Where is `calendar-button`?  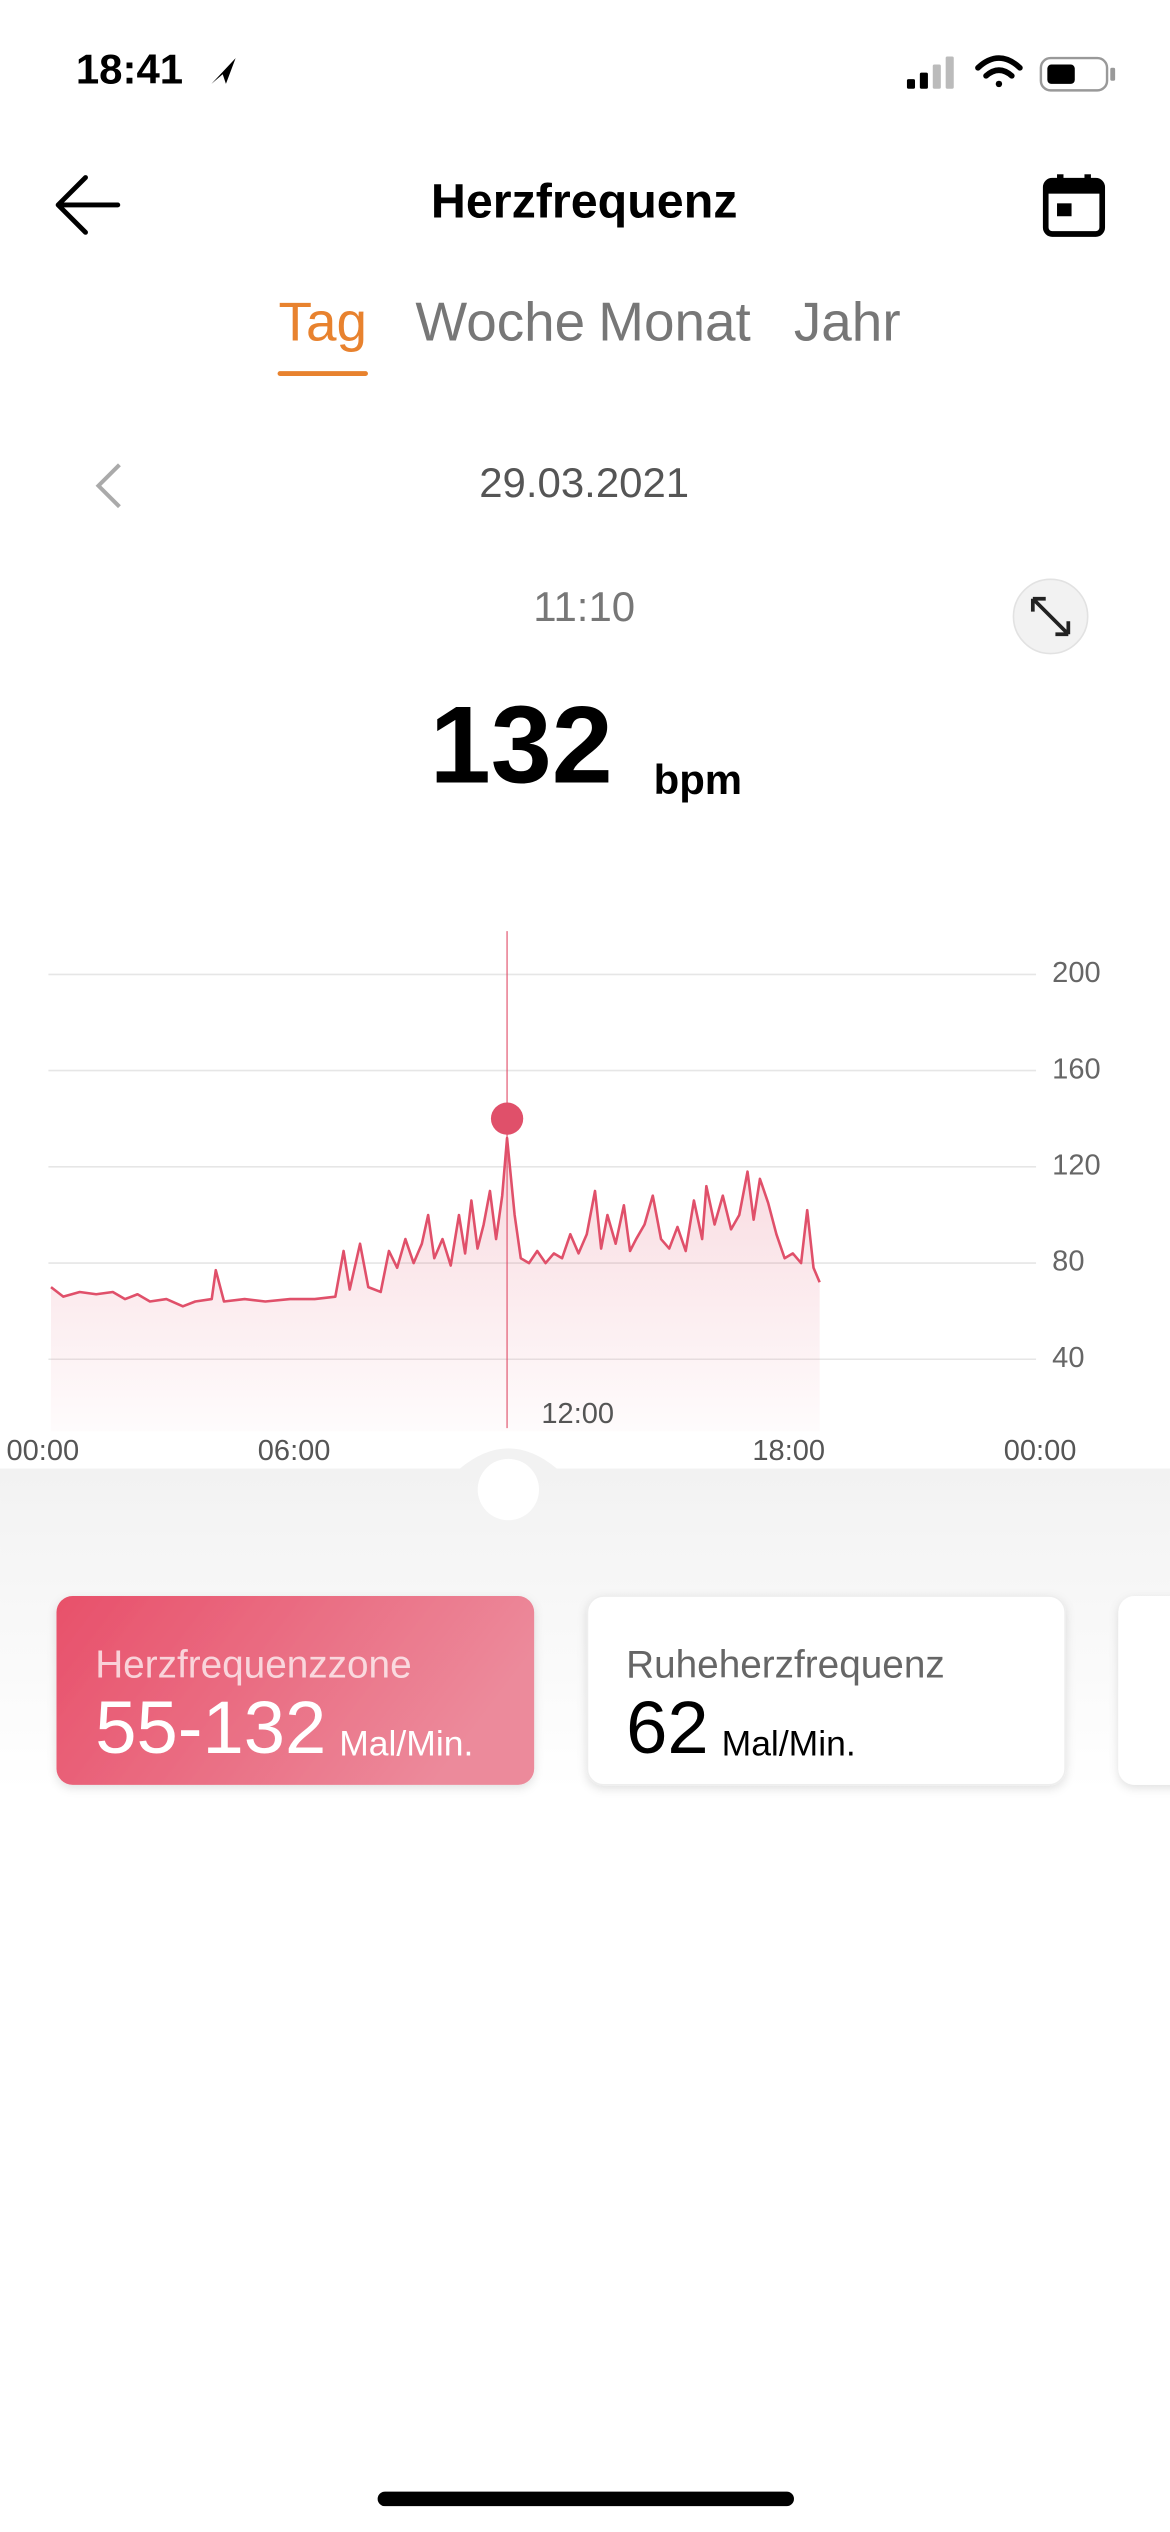
calendar-button is located at coordinates (1074, 205).